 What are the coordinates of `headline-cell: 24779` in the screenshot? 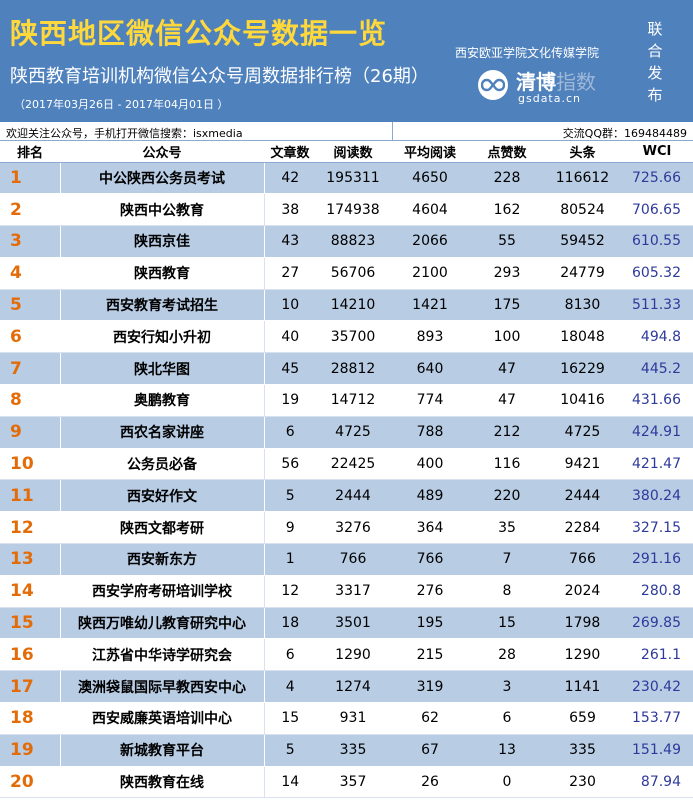 It's located at (582, 273).